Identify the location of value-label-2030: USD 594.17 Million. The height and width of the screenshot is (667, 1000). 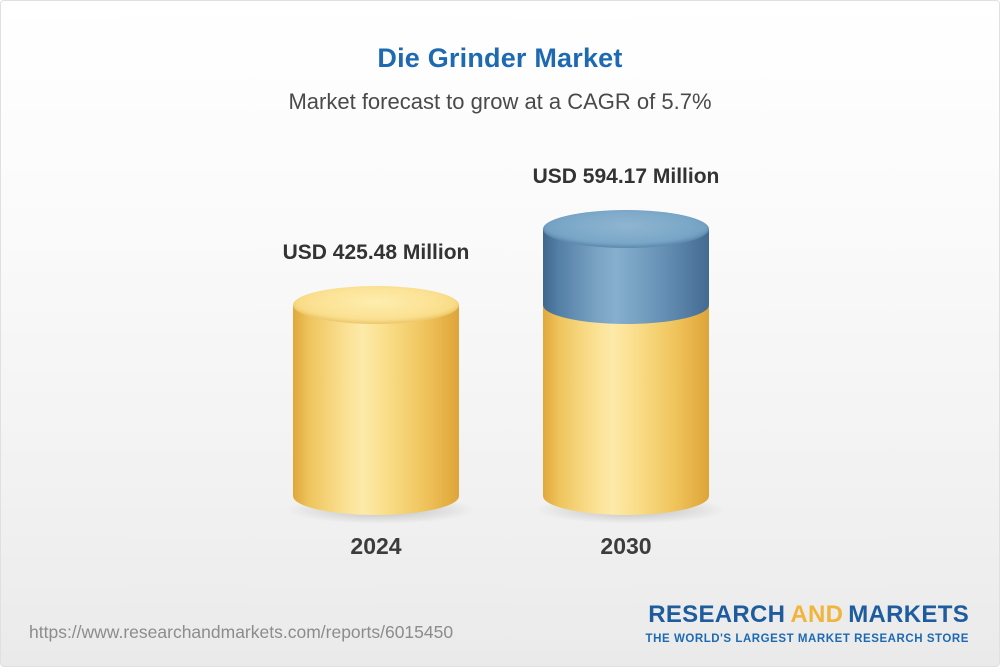
(626, 177).